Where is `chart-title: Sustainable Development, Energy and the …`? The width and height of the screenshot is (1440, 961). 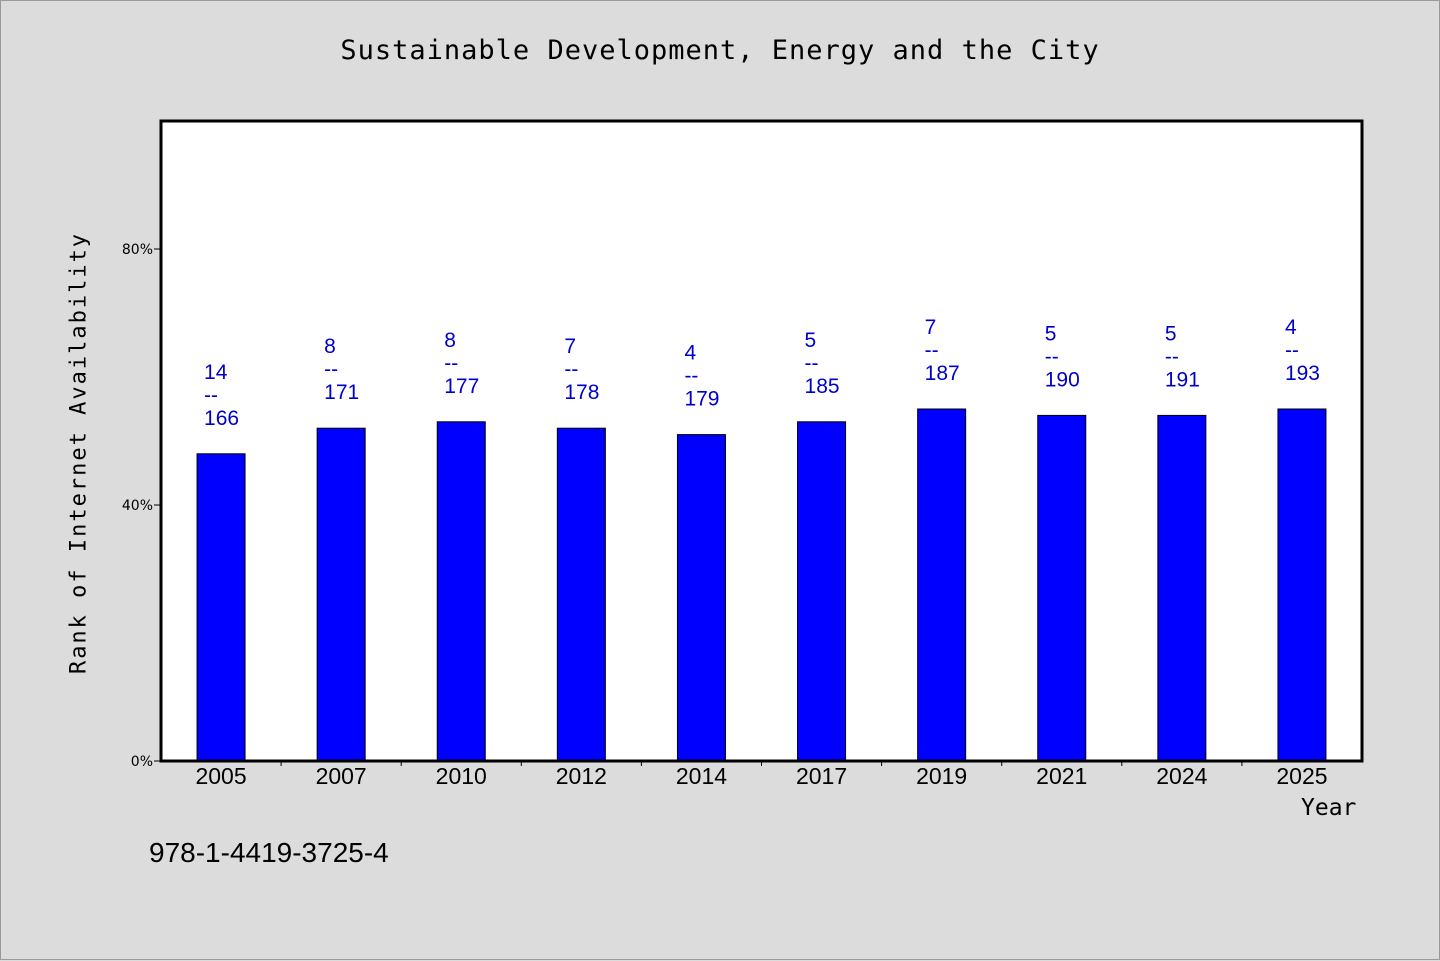 chart-title: Sustainable Development, Energy and the … is located at coordinates (720, 50).